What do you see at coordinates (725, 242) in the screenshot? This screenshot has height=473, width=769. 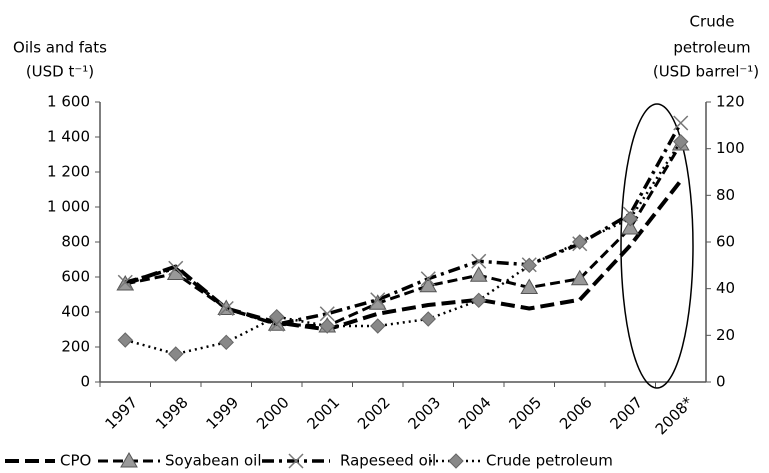 I see `y2-tick-label: 60` at bounding box center [725, 242].